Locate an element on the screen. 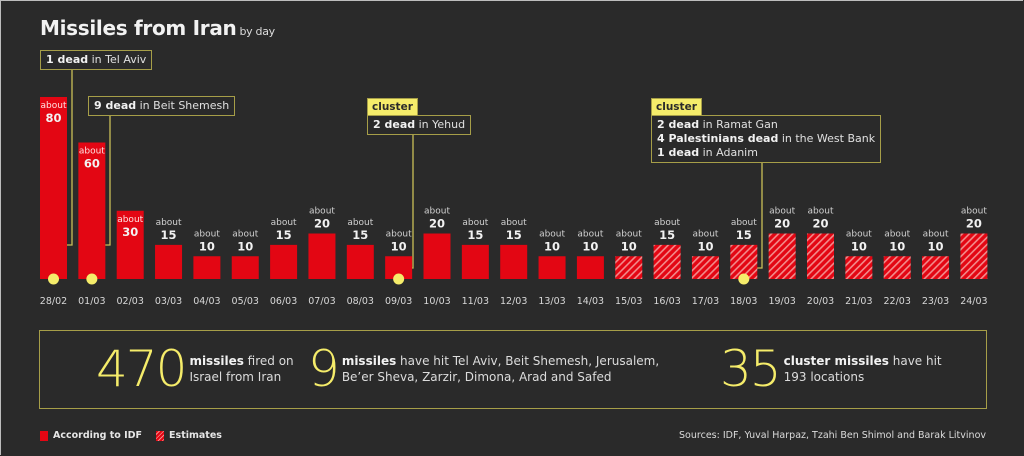 The height and width of the screenshot is (456, 1024). value-label: 30 is located at coordinates (130, 232).